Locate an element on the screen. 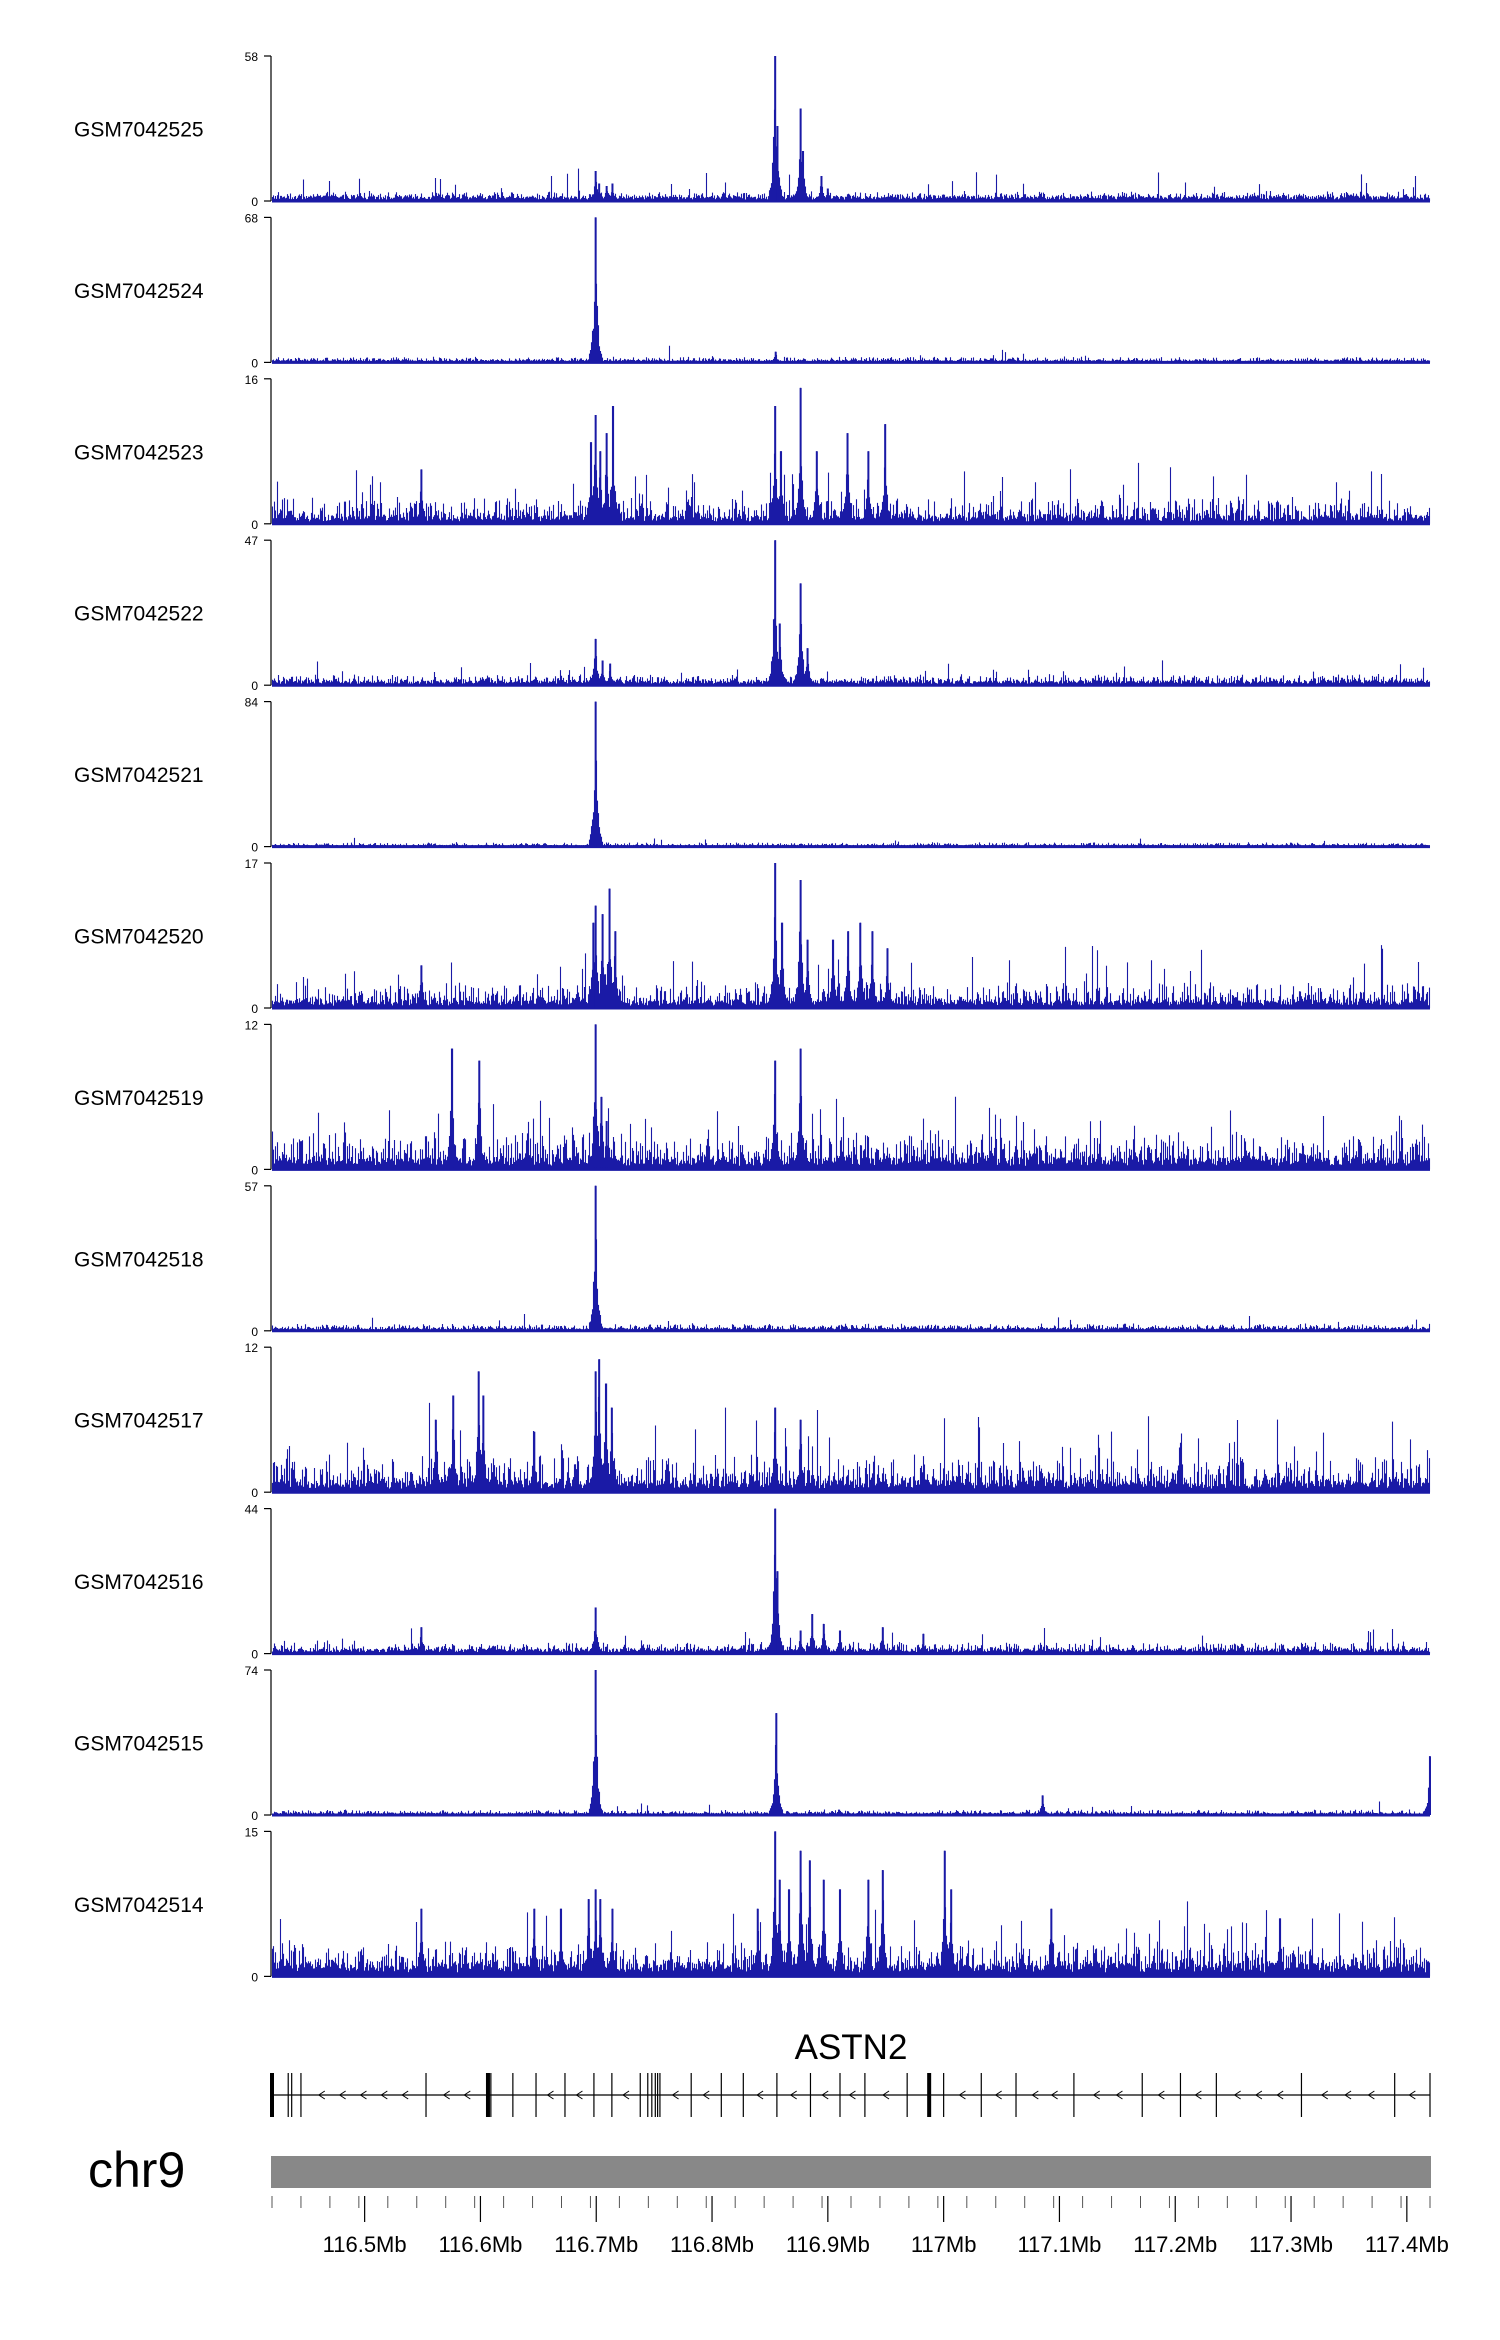 This screenshot has width=1500, height=2340. track-GSM7042519: GSM7042519 12 0 is located at coordinates (752, 1097).